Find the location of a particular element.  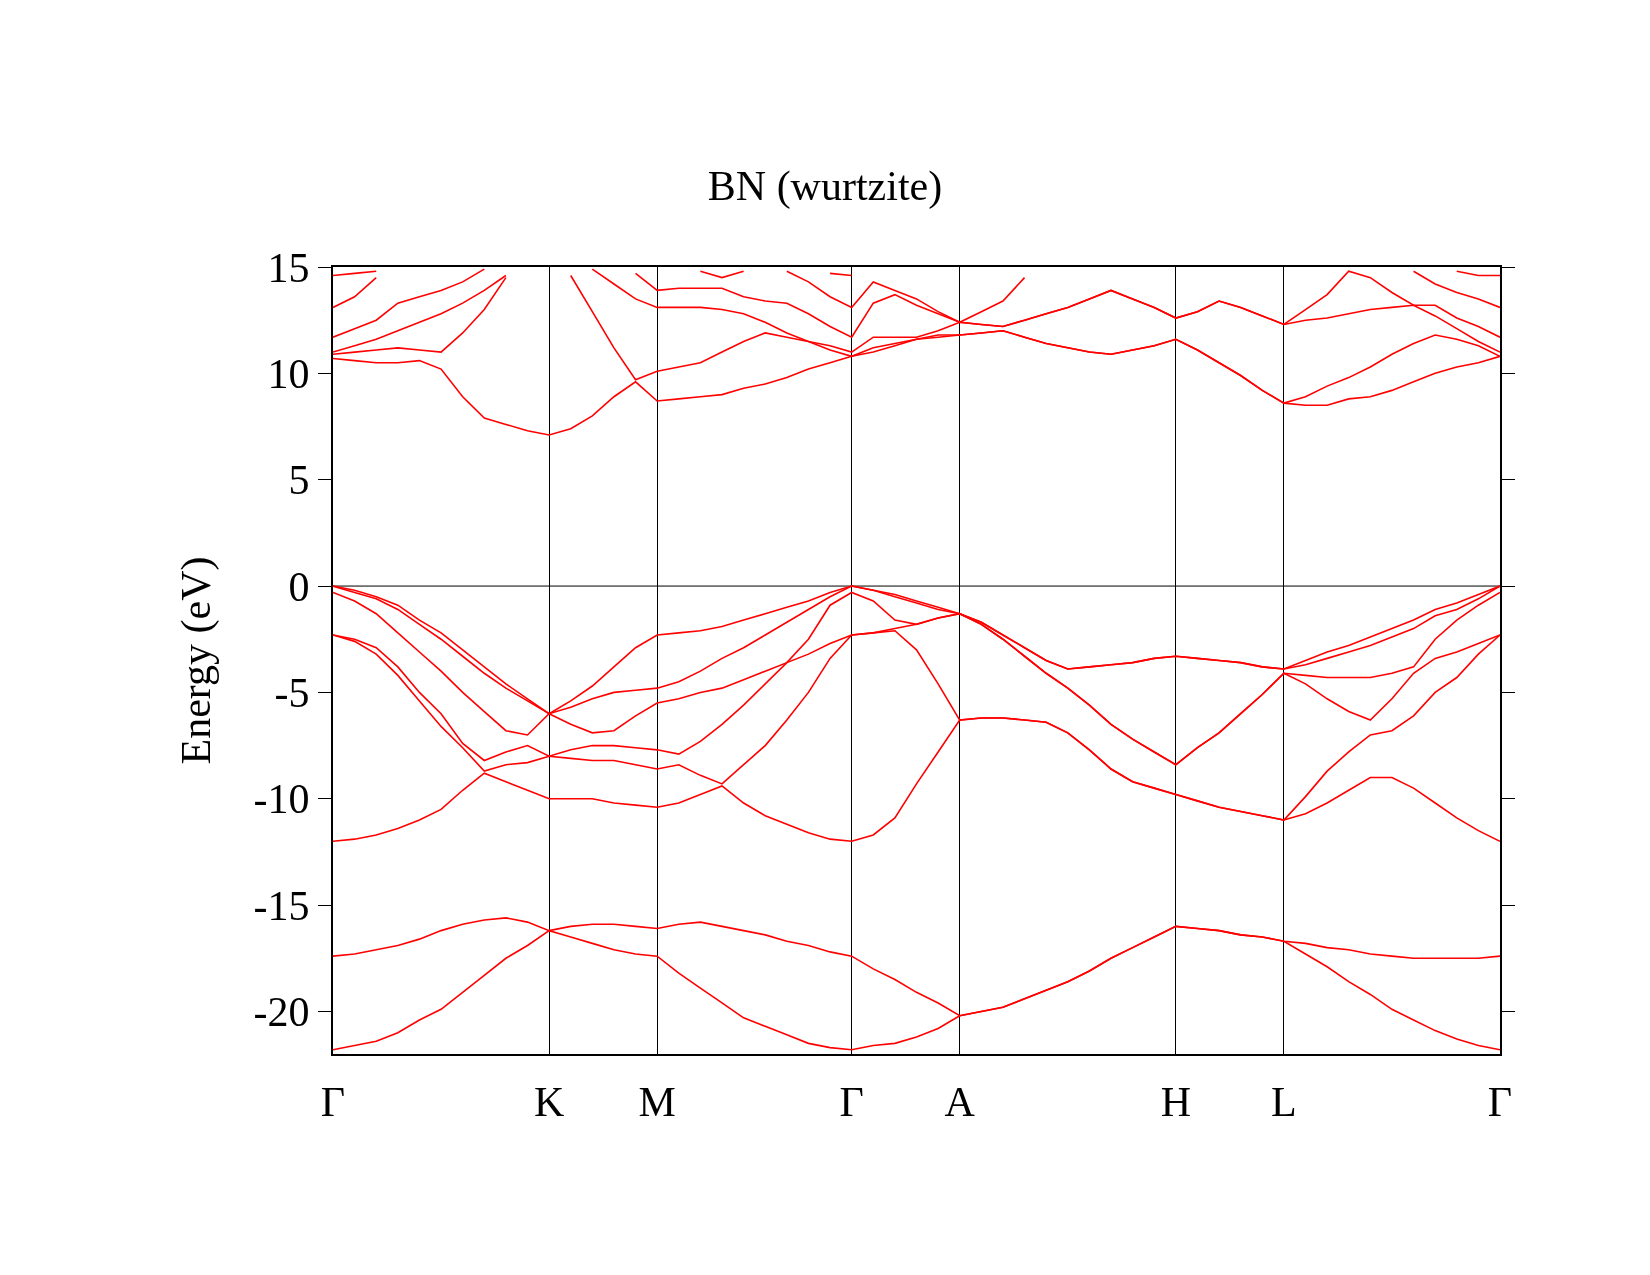

x-tick-label: M is located at coordinates (657, 1102).